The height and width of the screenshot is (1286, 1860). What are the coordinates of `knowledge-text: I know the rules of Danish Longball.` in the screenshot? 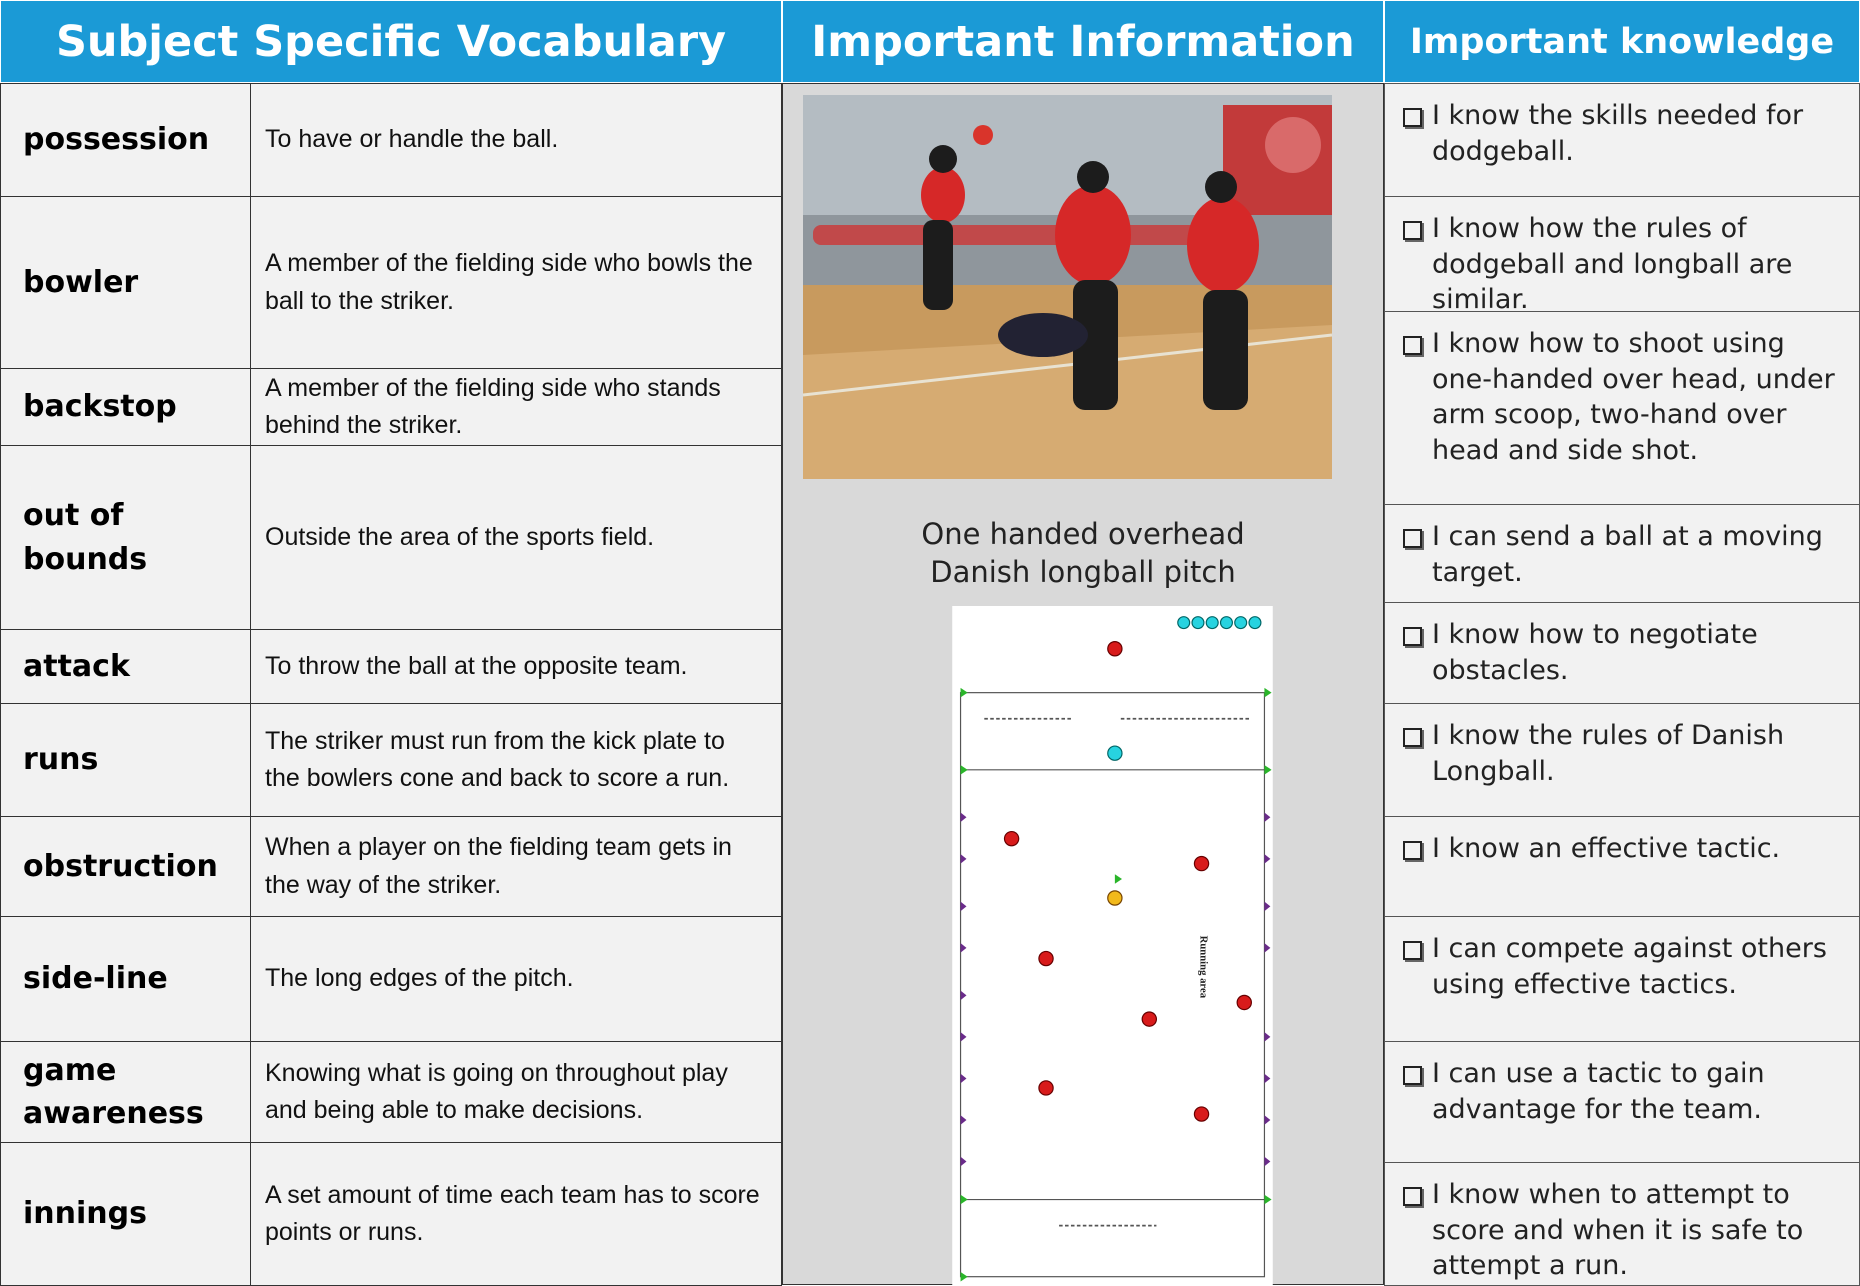 It's located at (1608, 753).